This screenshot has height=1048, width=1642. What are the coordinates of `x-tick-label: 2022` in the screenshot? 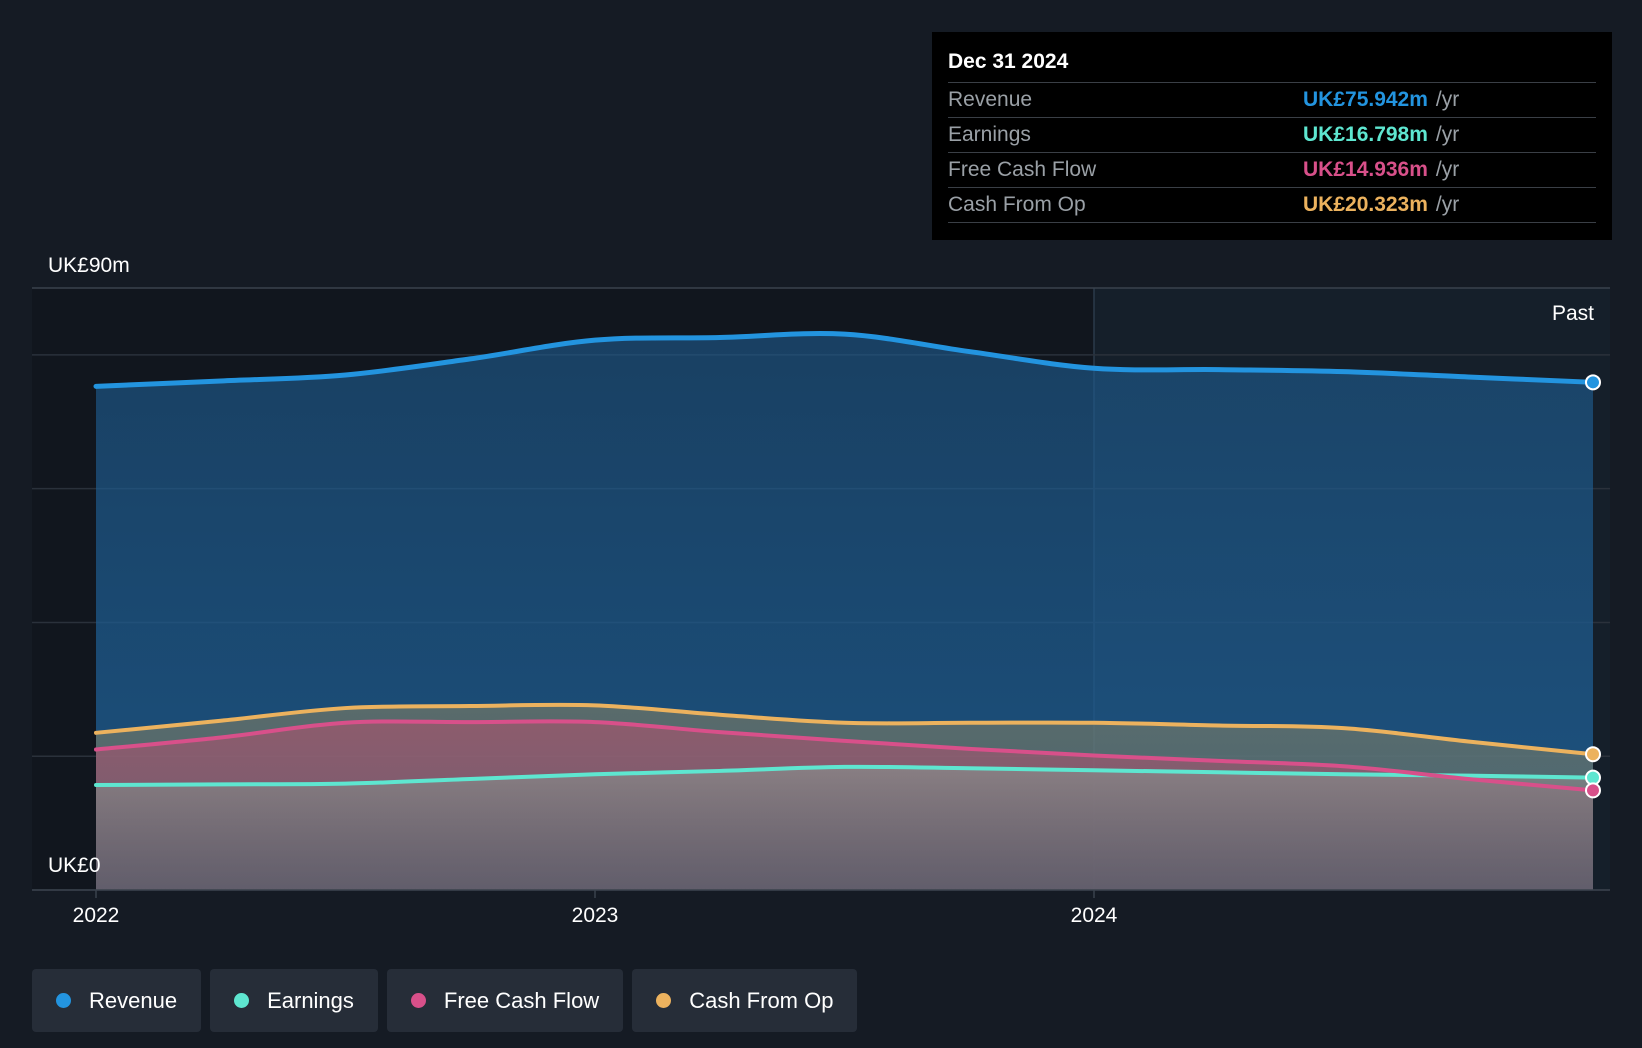 It's located at (96, 915).